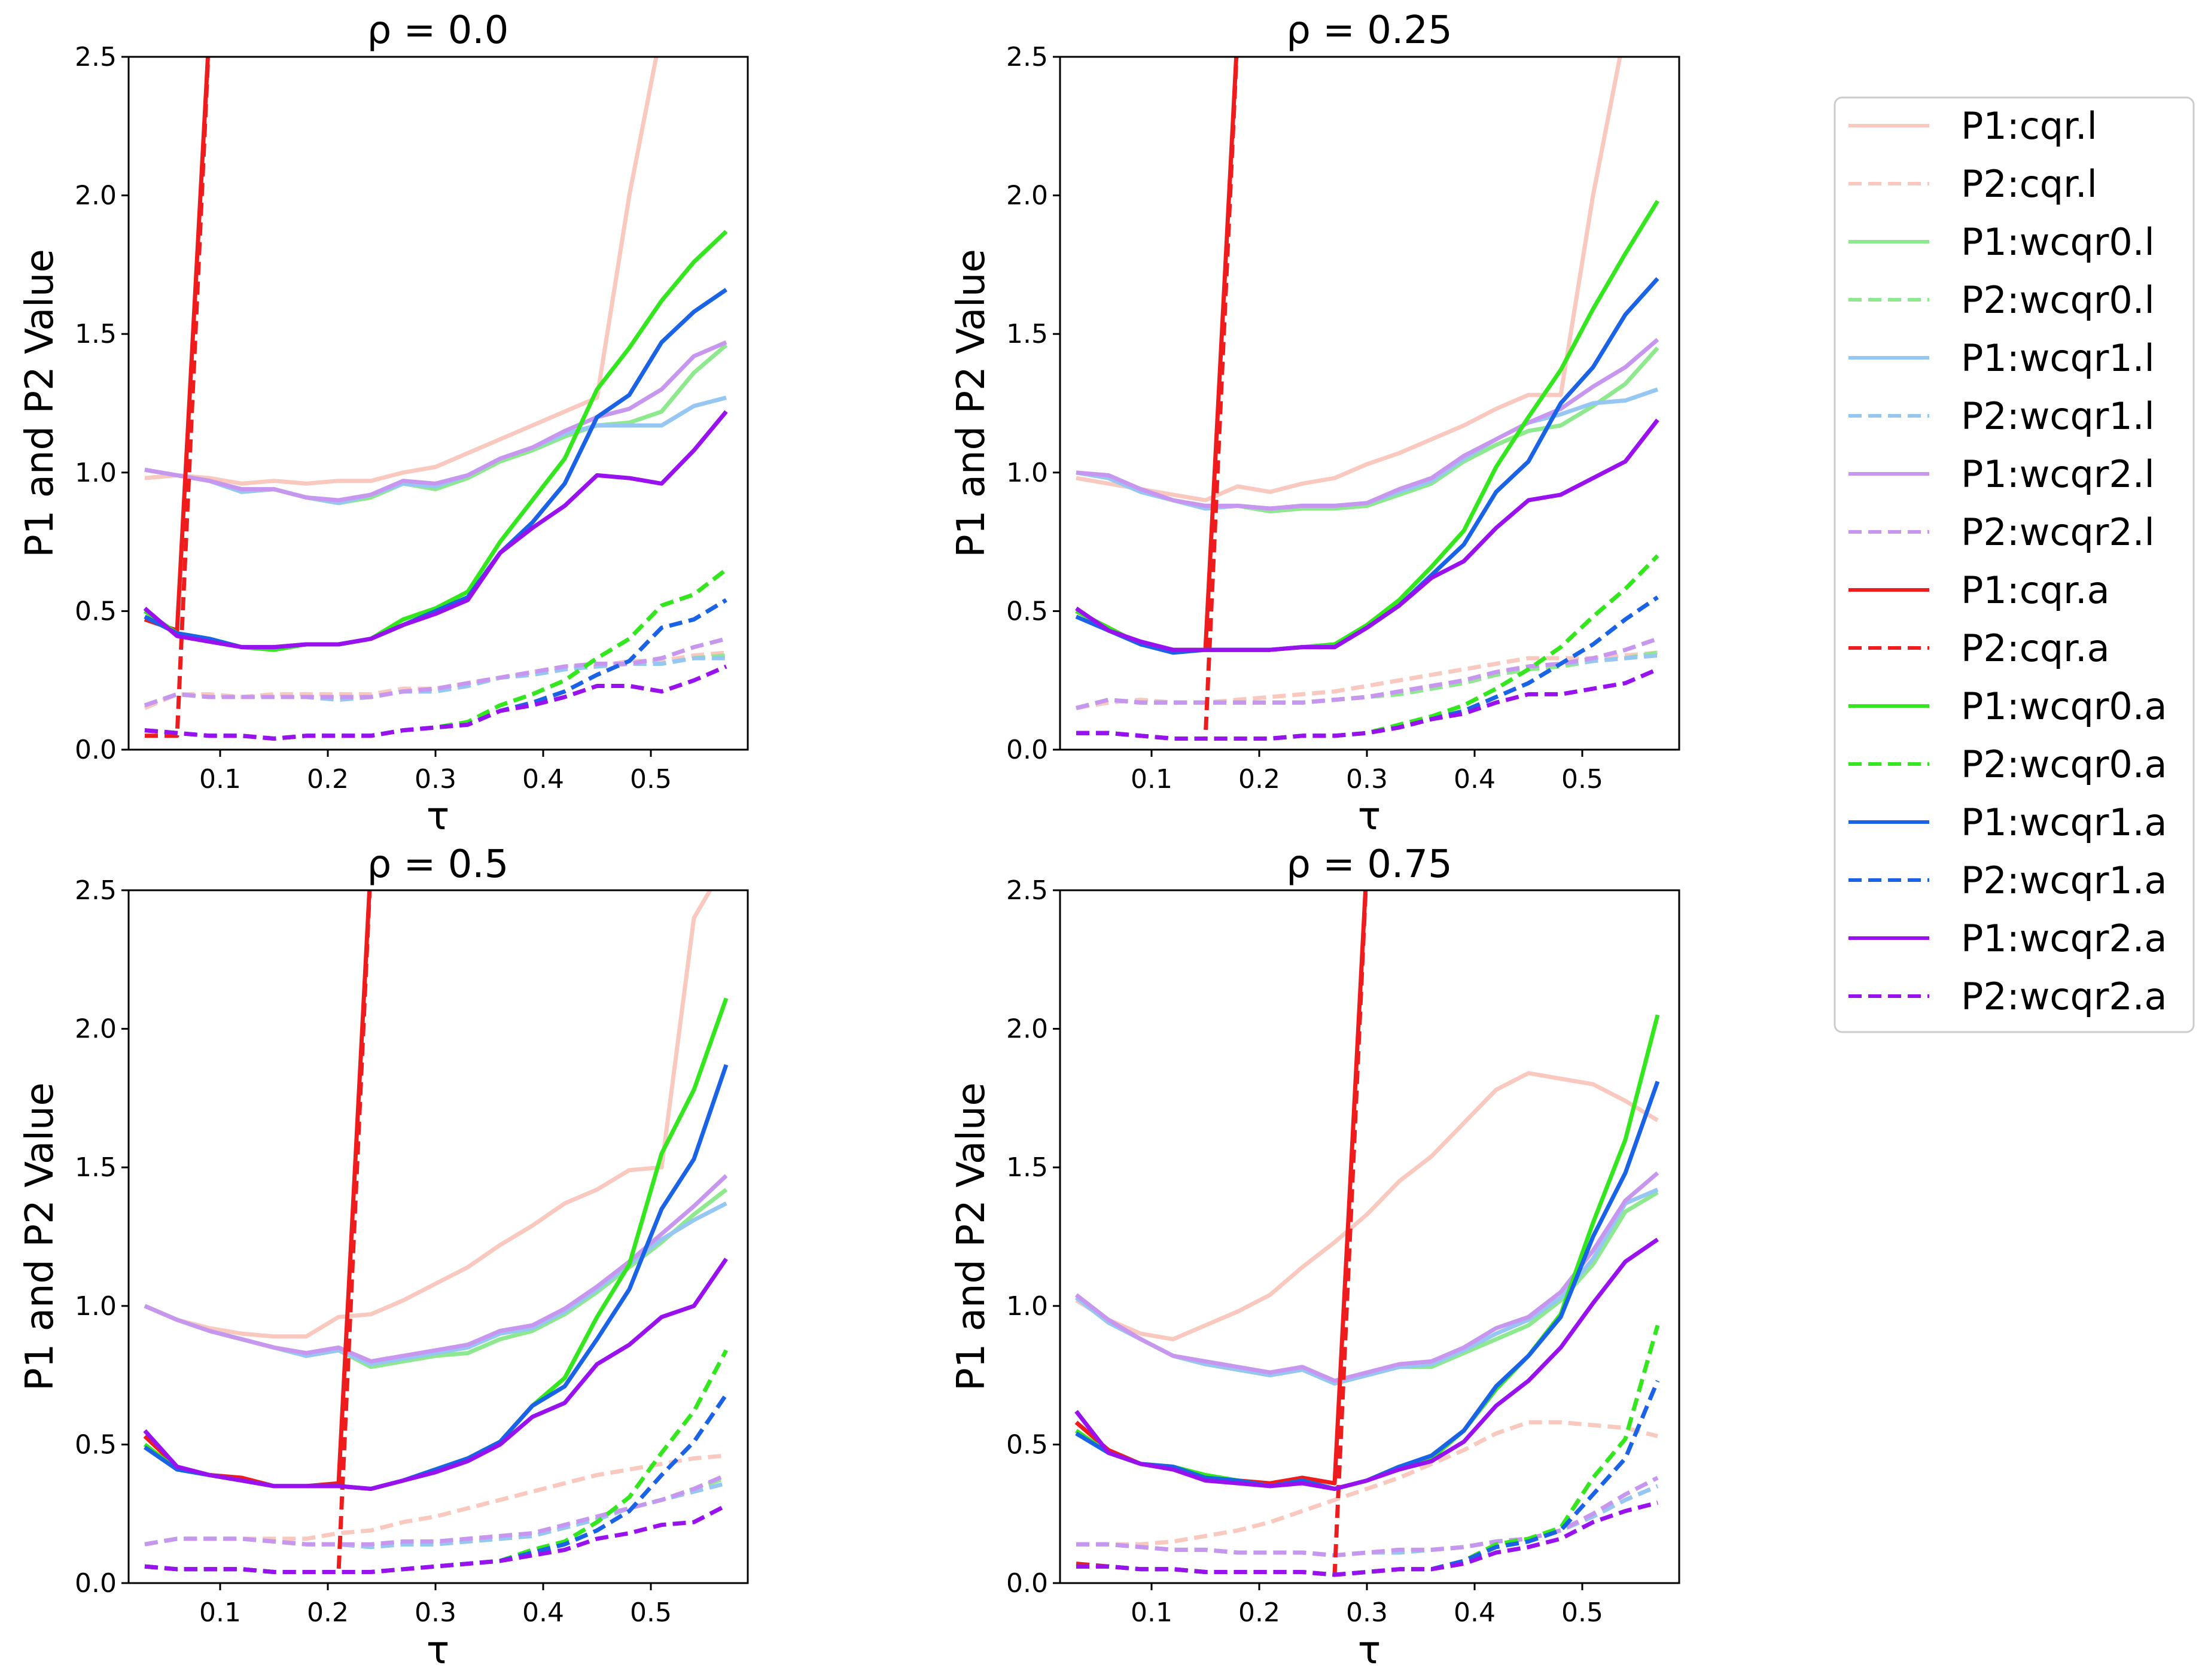 The image size is (2208, 1680). Describe the element at coordinates (2029, 126) in the screenshot. I see `legend-label: P1:cqr.l` at that location.